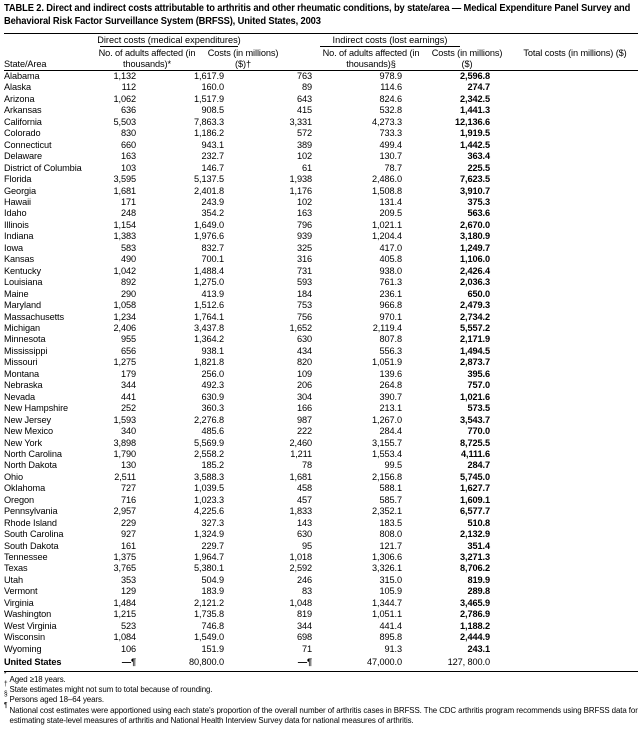 This screenshot has height=732, width=640. Describe the element at coordinates (247, 133) in the screenshot. I see `table-row: Colorado 830 1,186.2 572 733.3 1,919.5` at that location.